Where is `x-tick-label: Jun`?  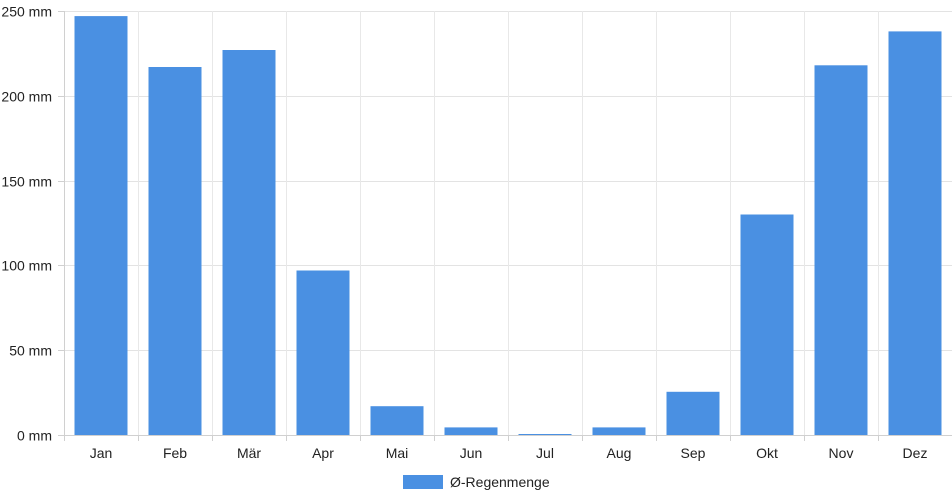
x-tick-label: Jun is located at coordinates (471, 453).